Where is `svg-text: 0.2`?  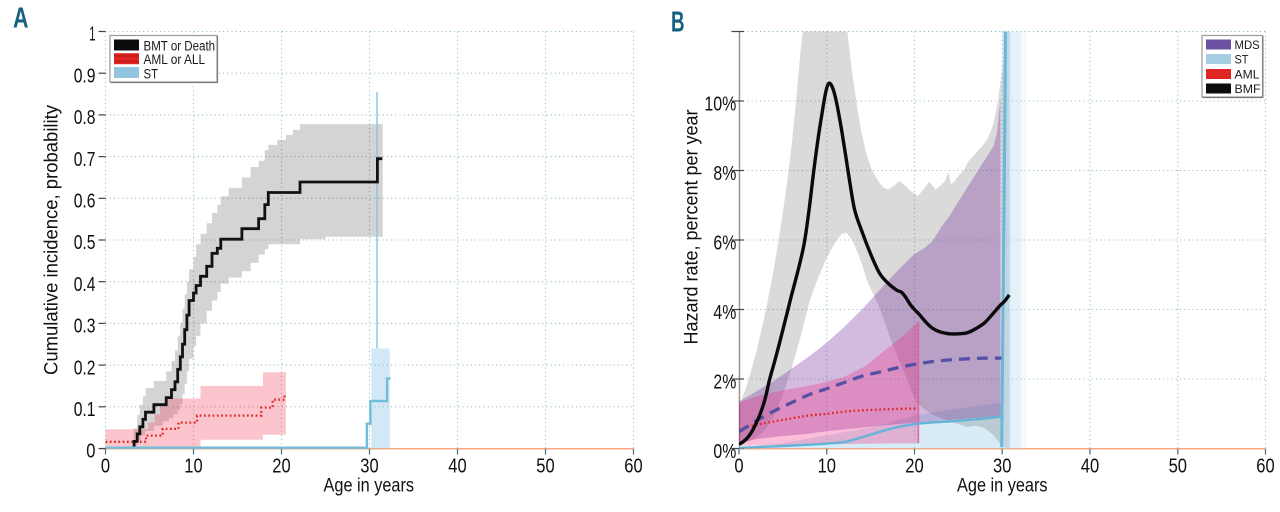
svg-text: 0.2 is located at coordinates (85, 367).